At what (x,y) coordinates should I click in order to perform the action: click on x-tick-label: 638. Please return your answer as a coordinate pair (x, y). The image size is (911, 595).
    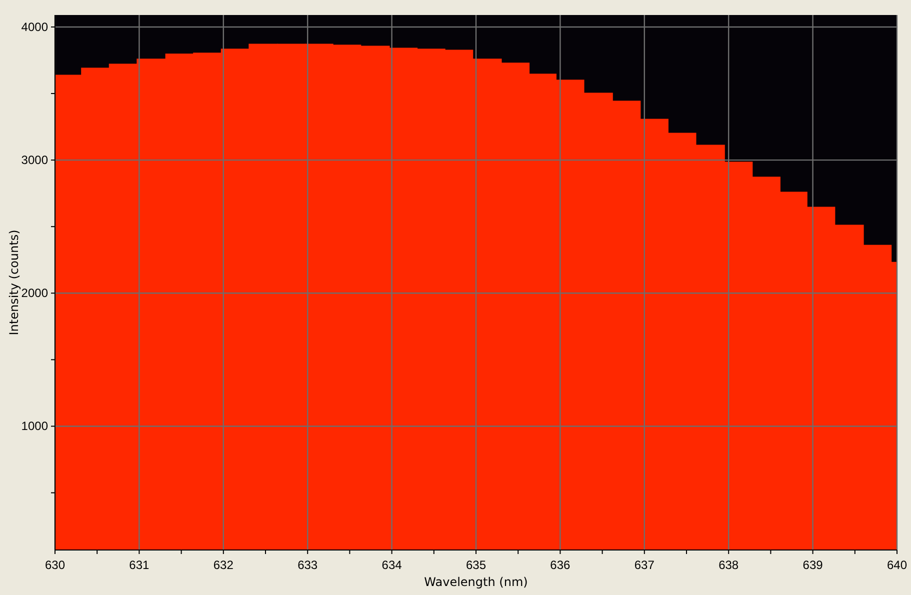
    Looking at the image, I should click on (728, 565).